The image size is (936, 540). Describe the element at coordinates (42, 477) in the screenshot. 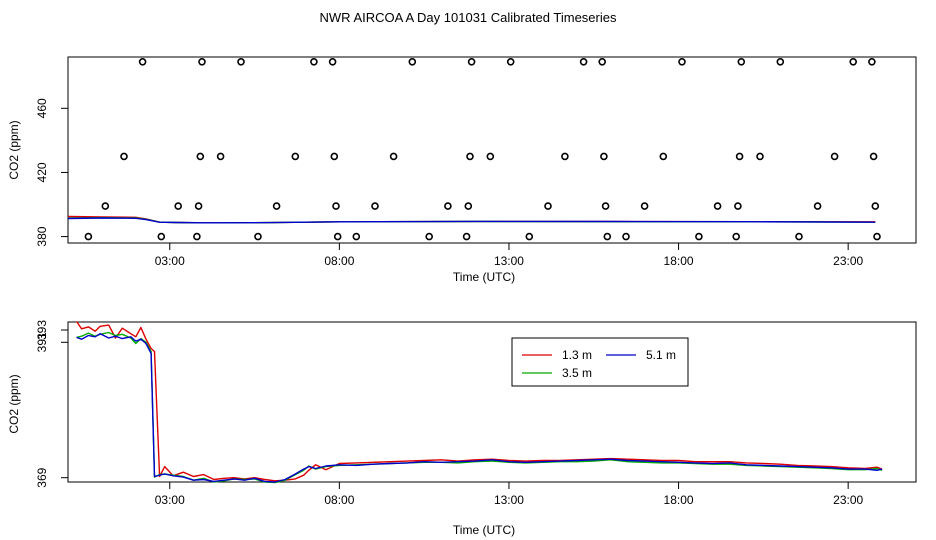

I see `bottom-y-tick-label: 369` at that location.